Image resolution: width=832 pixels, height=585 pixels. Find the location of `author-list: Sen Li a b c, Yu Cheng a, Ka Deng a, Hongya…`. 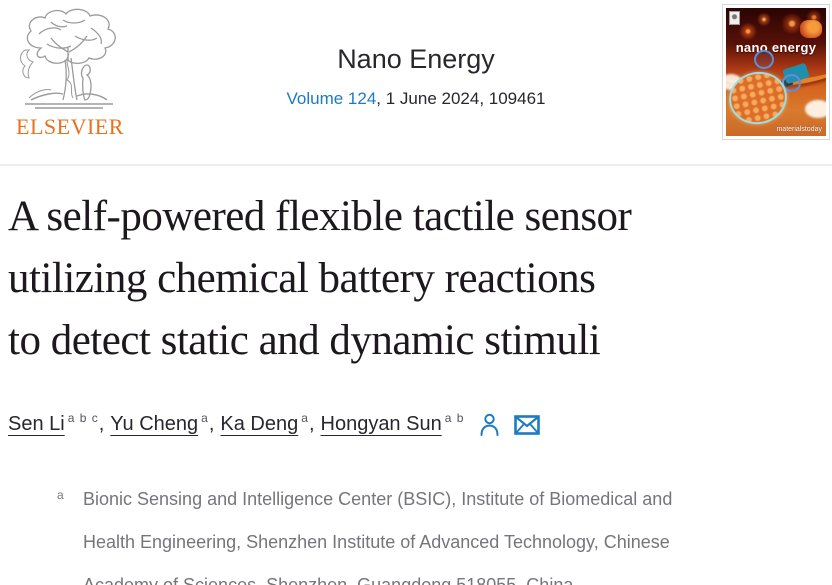

author-list: Sen Li a b c, Yu Cheng a, Ka Deng a, Hongya… is located at coordinates (274, 424).